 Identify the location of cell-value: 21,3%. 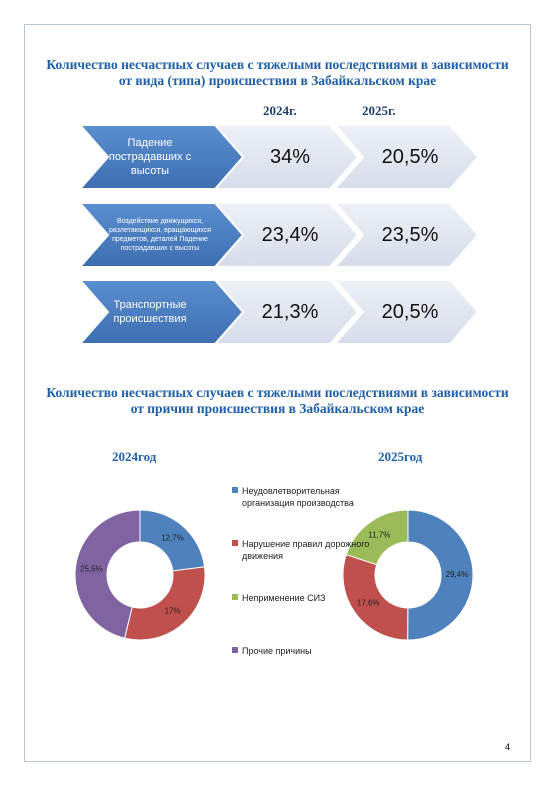
(290, 311).